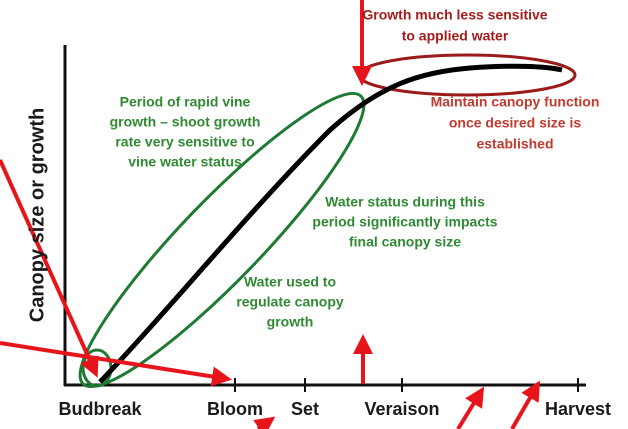 The image size is (628, 429). What do you see at coordinates (405, 202) in the screenshot?
I see `annotation-line: Water status during this` at bounding box center [405, 202].